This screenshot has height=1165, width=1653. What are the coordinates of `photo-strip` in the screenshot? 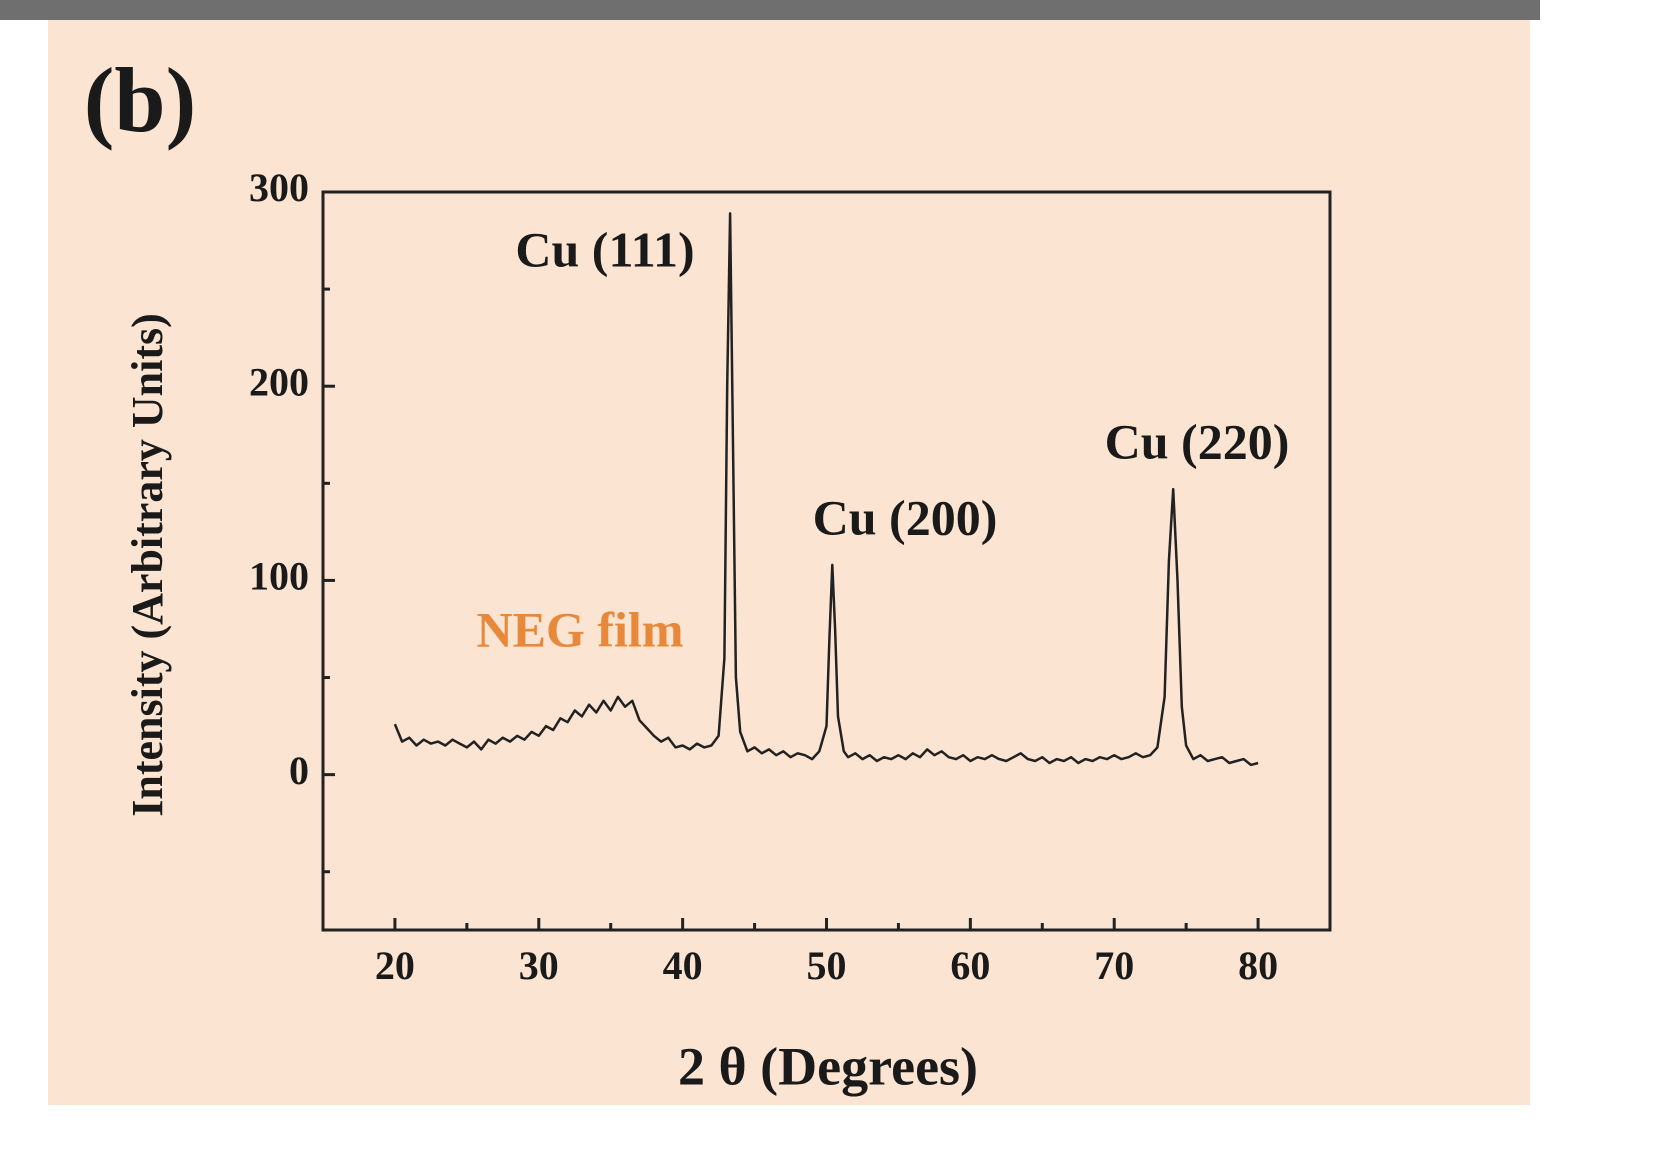 It's located at (770, 10).